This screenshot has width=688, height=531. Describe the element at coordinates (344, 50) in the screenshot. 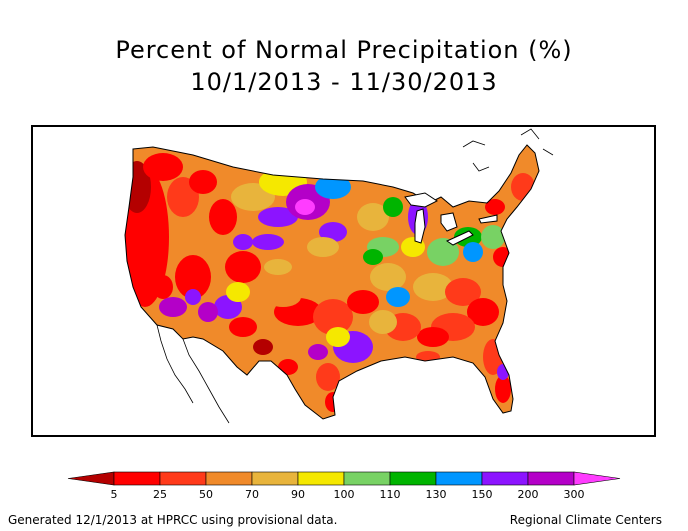

I see `map-title: Percent of Normal Precipitation (%)` at that location.